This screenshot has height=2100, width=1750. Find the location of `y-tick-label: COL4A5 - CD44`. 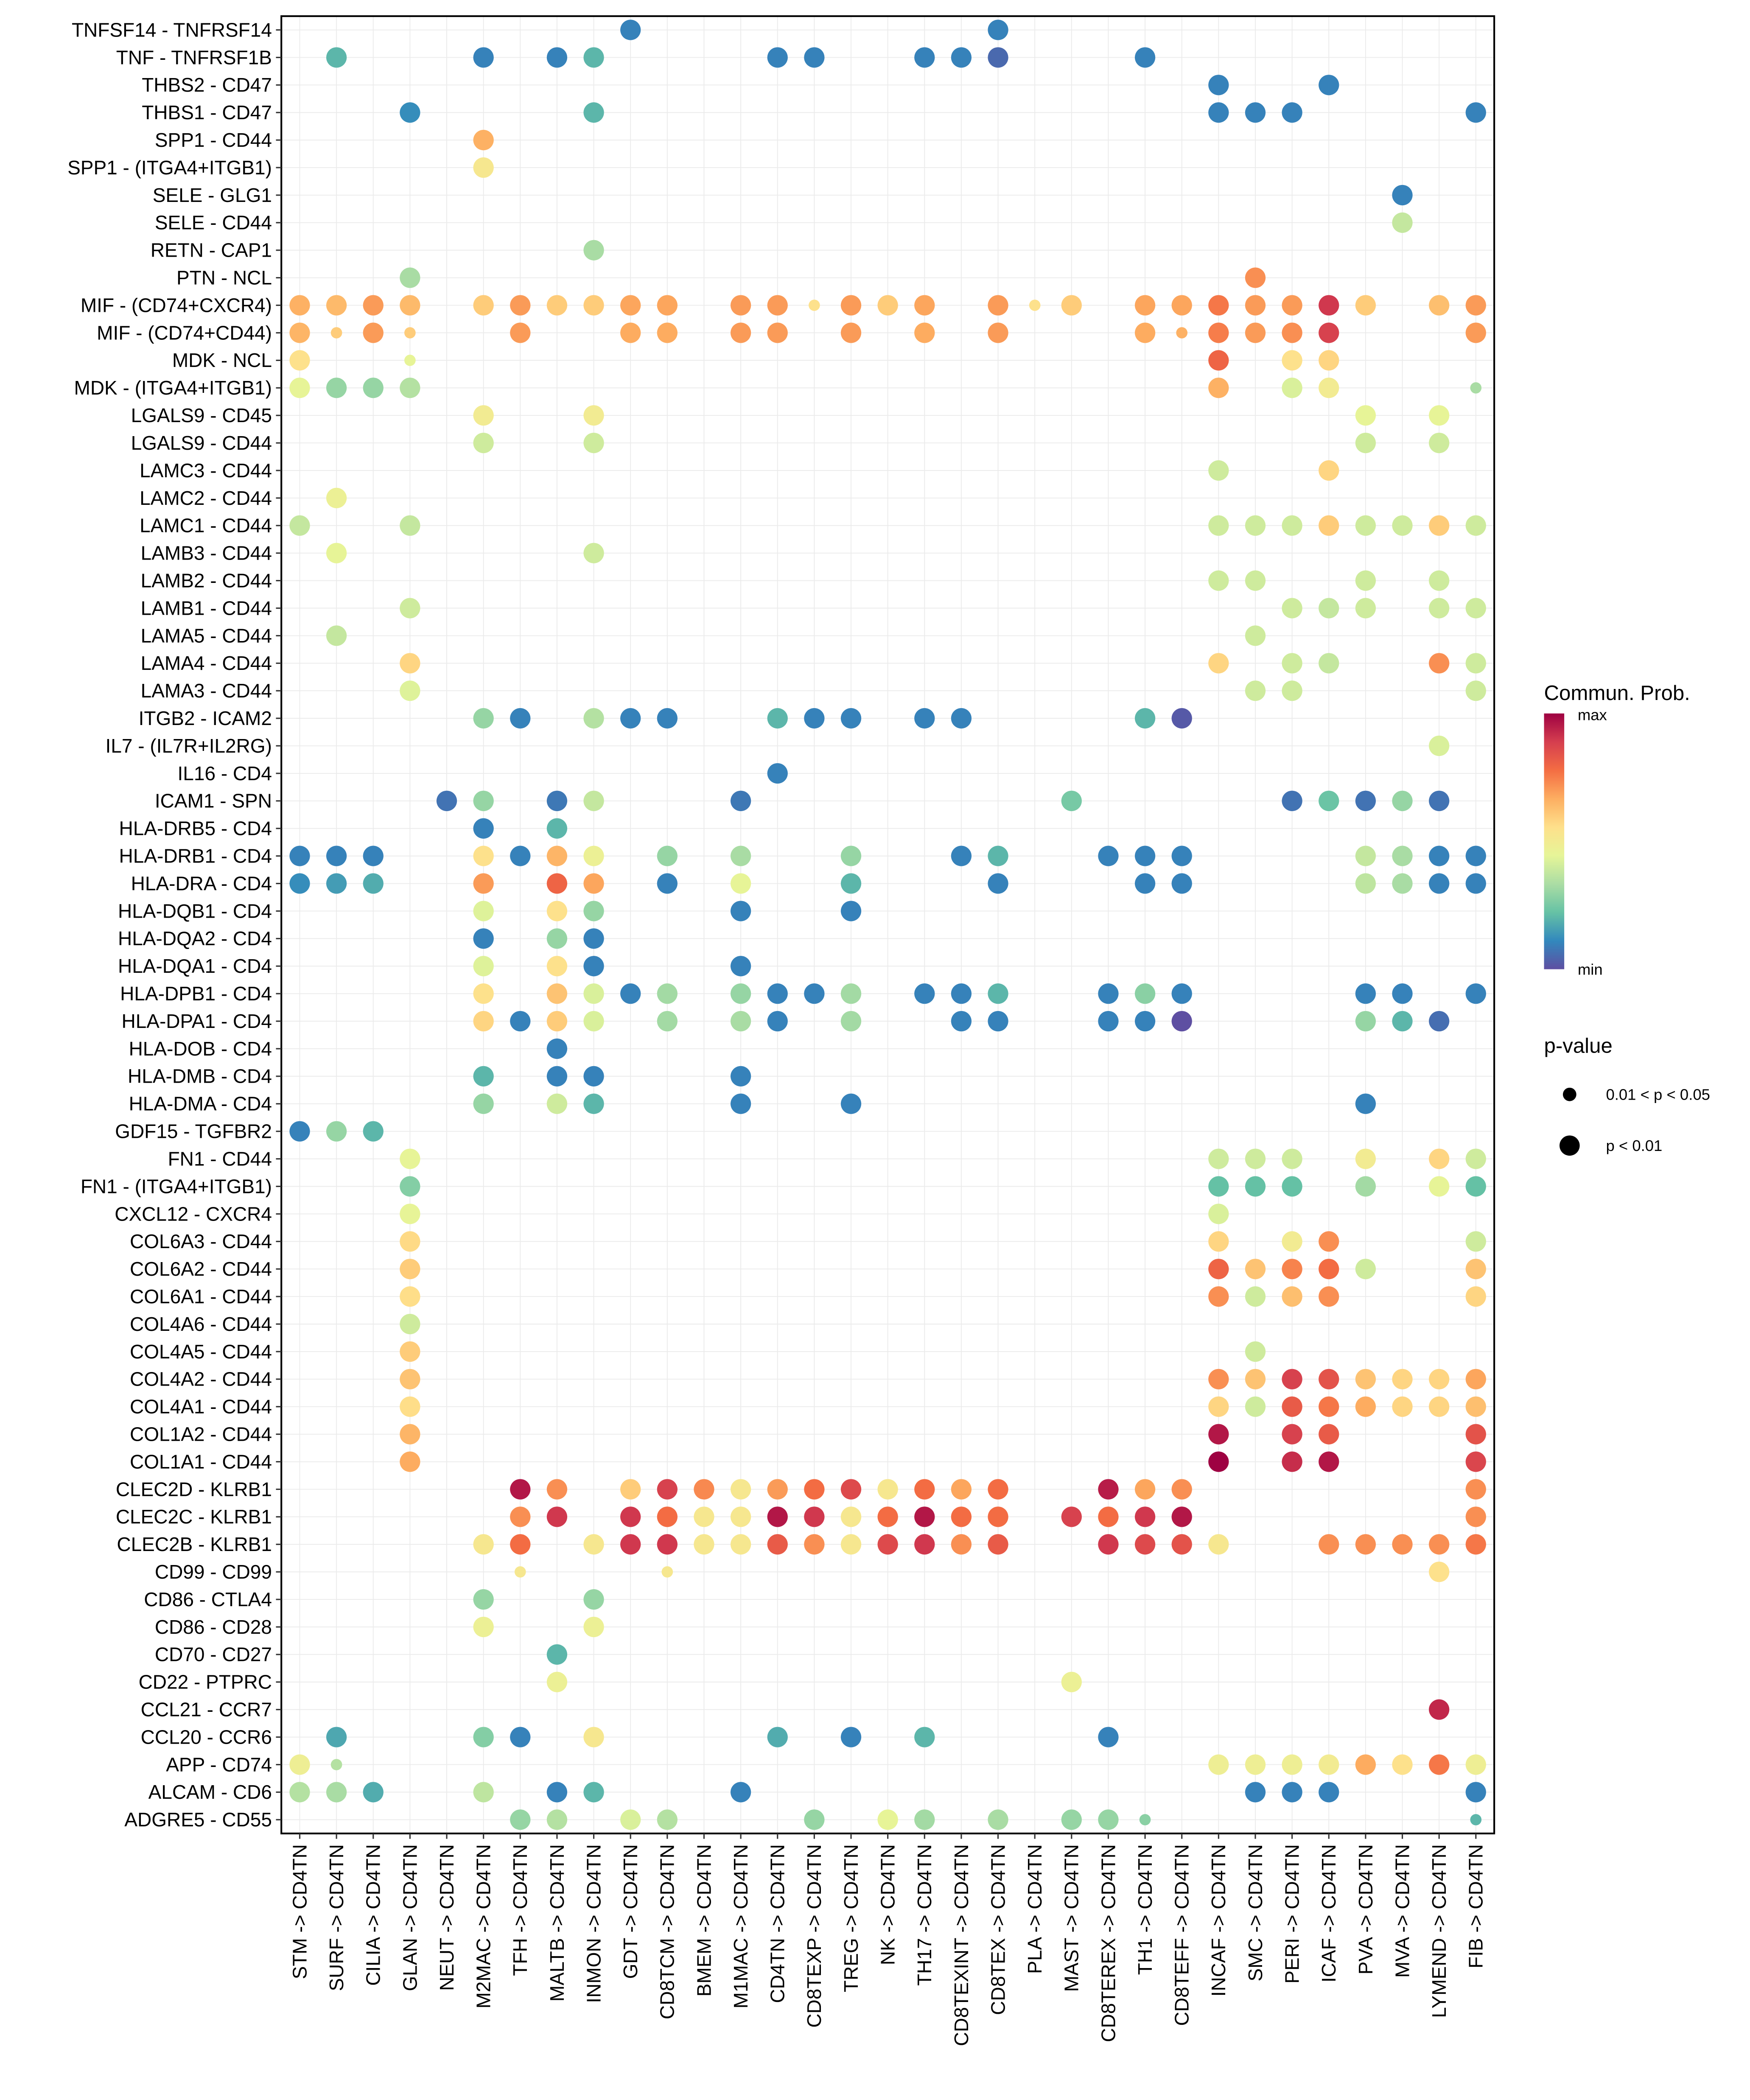

y-tick-label: COL4A5 - CD44 is located at coordinates (201, 1352).